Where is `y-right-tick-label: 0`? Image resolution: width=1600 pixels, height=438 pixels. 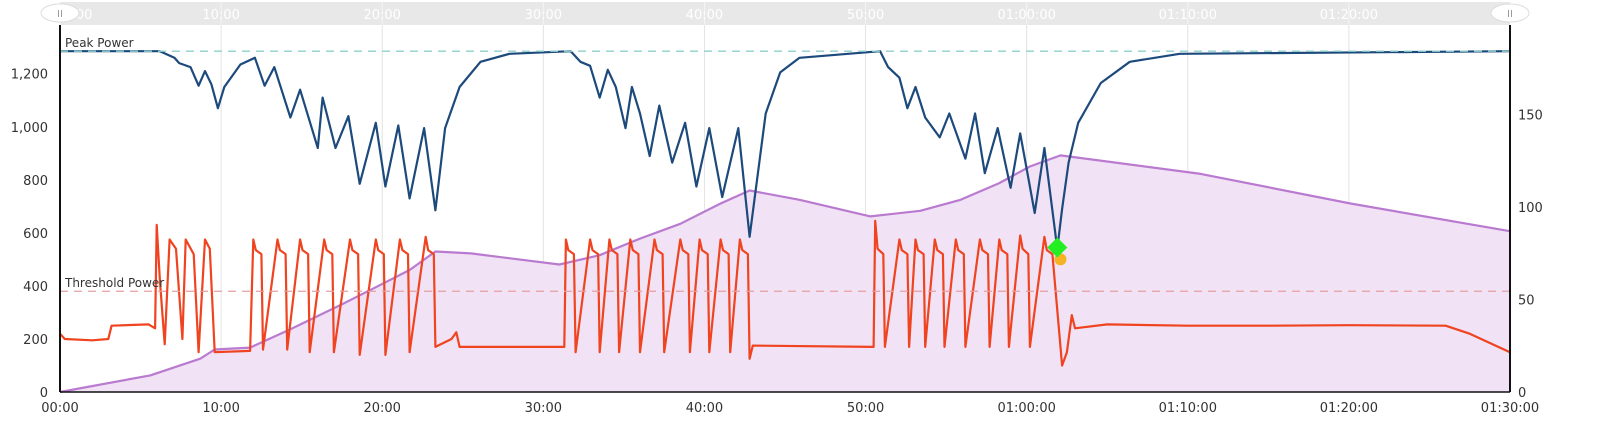
y-right-tick-label: 0 is located at coordinates (1522, 393).